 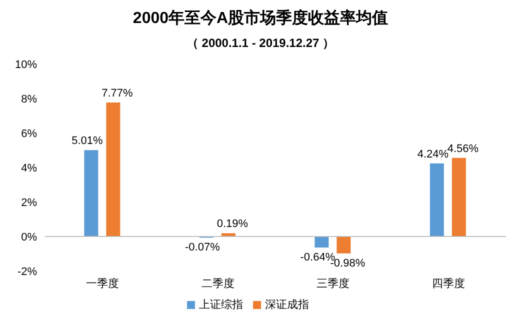 I want to click on data-label: 4.24%, so click(x=433, y=154).